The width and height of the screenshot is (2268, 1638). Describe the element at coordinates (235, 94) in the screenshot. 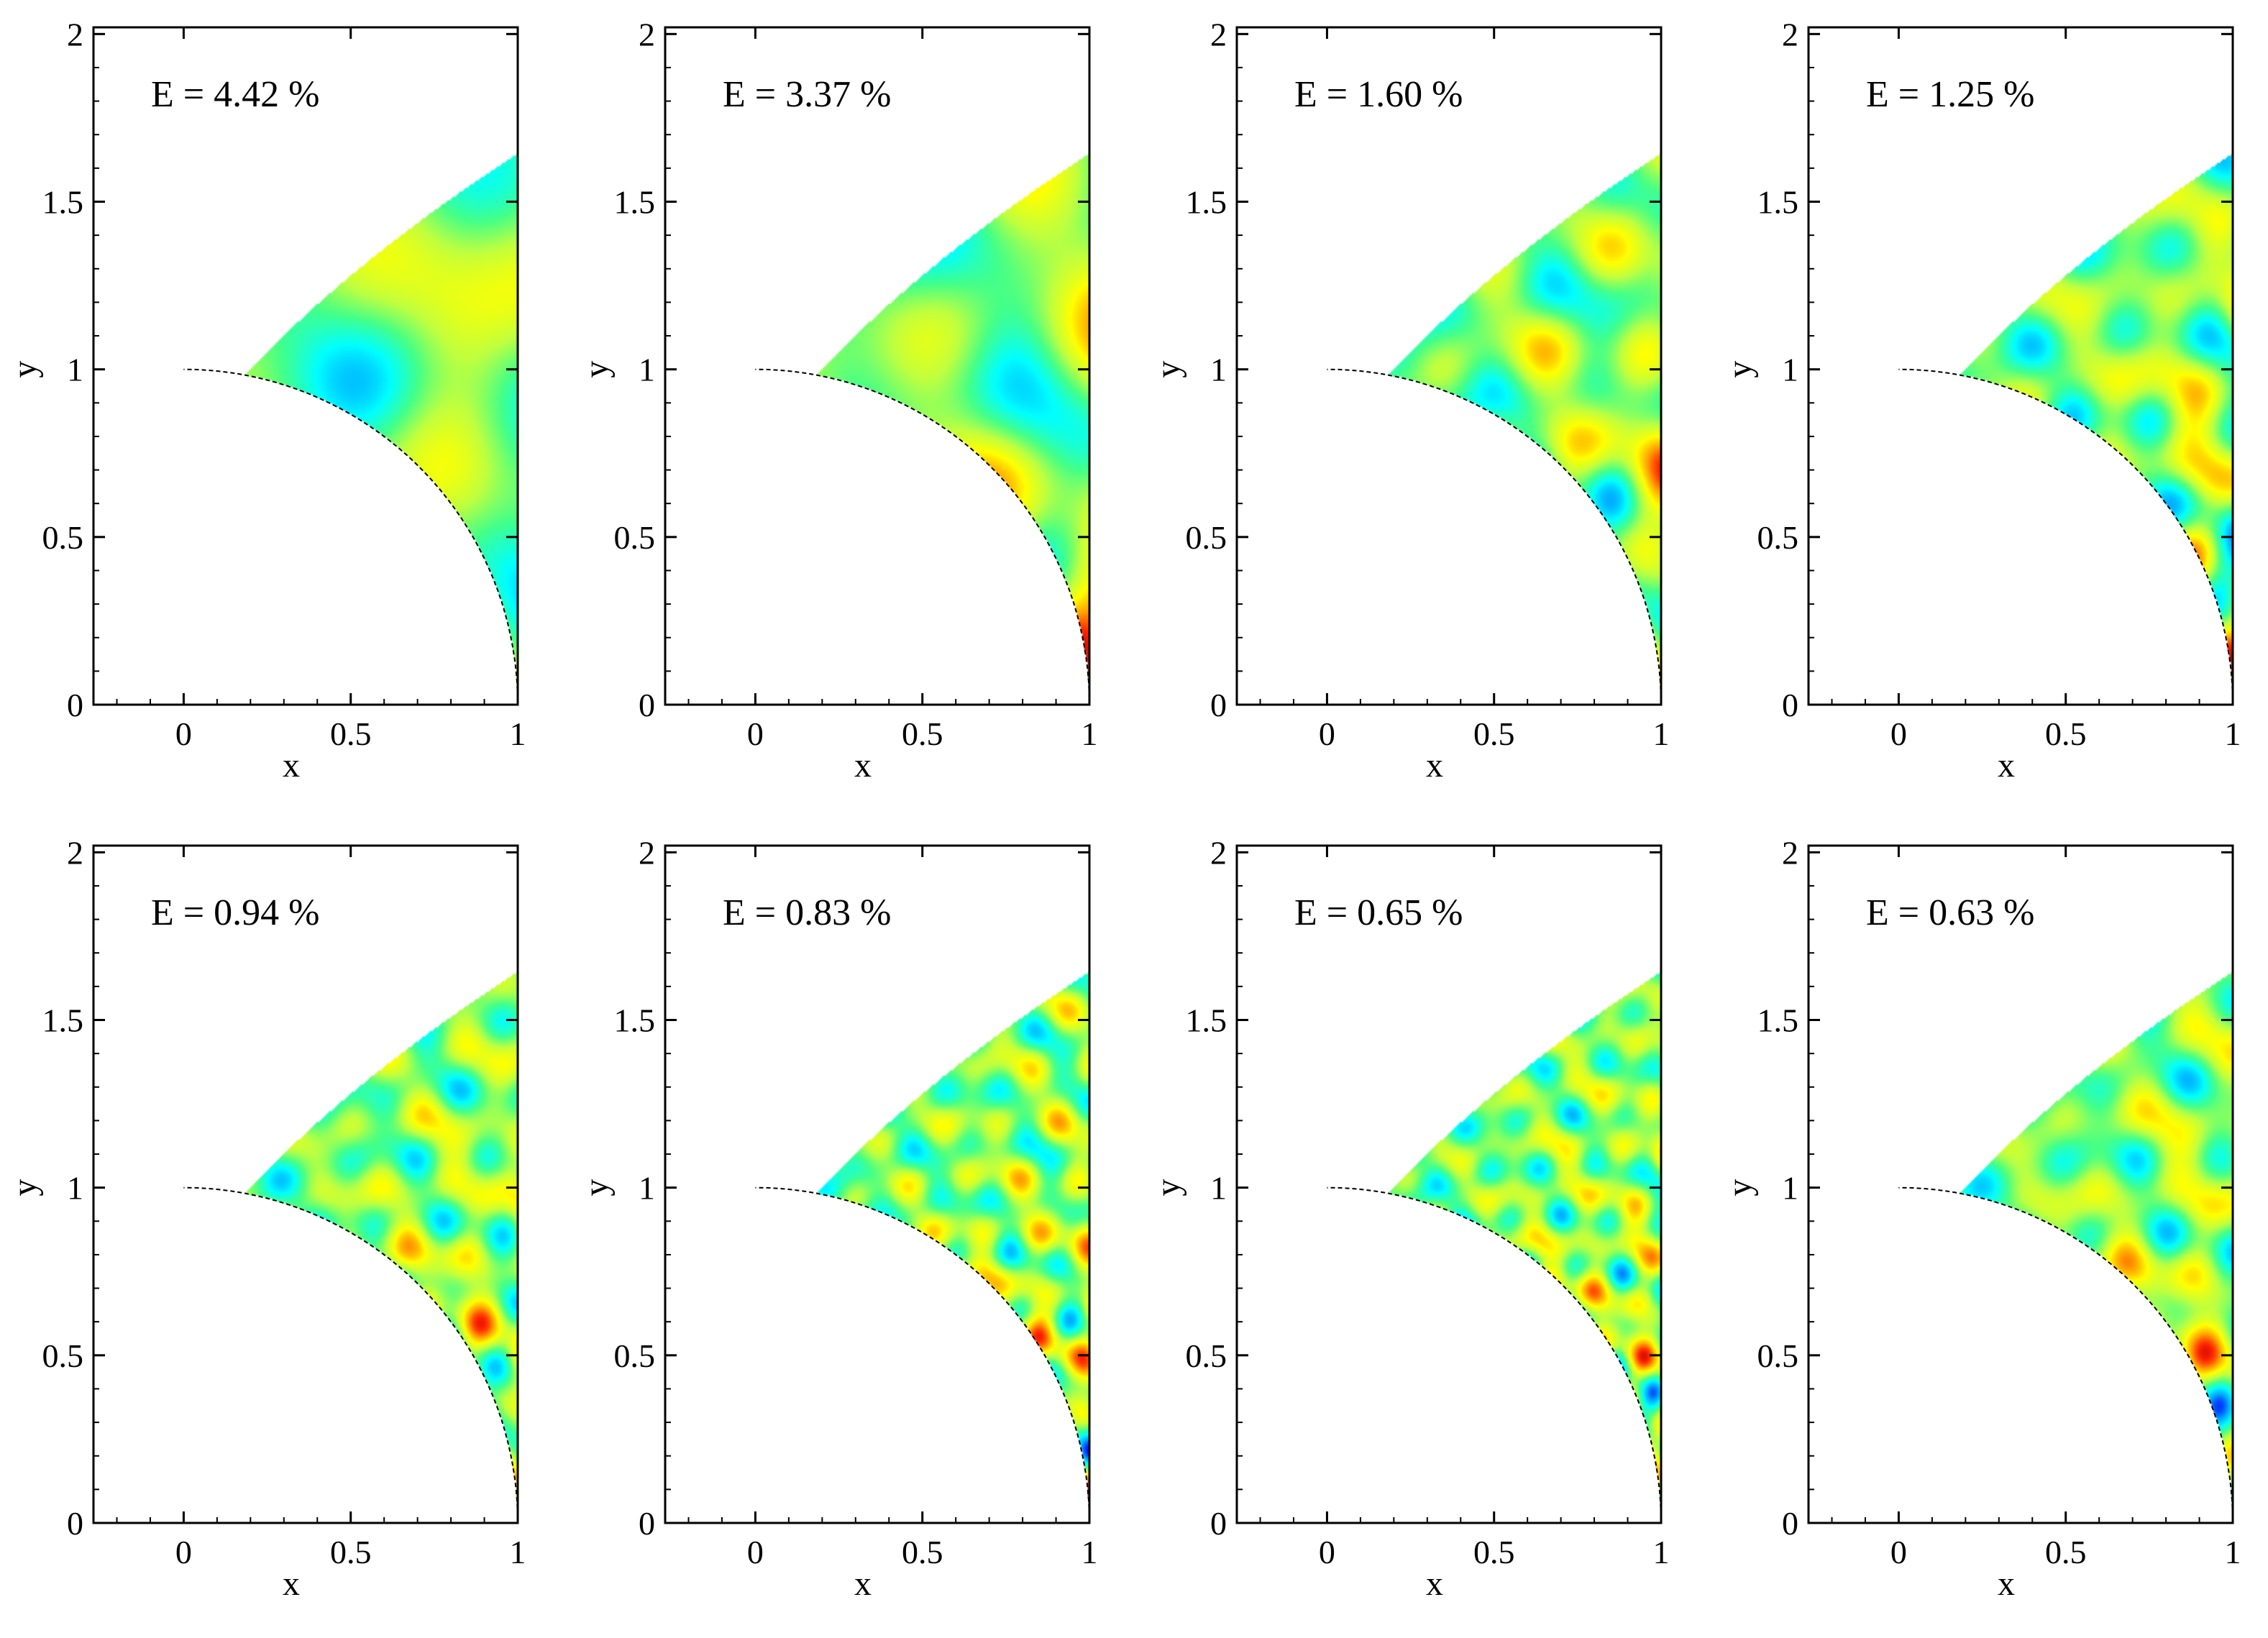

I see `error-annotation: E = 4.42 %` at that location.